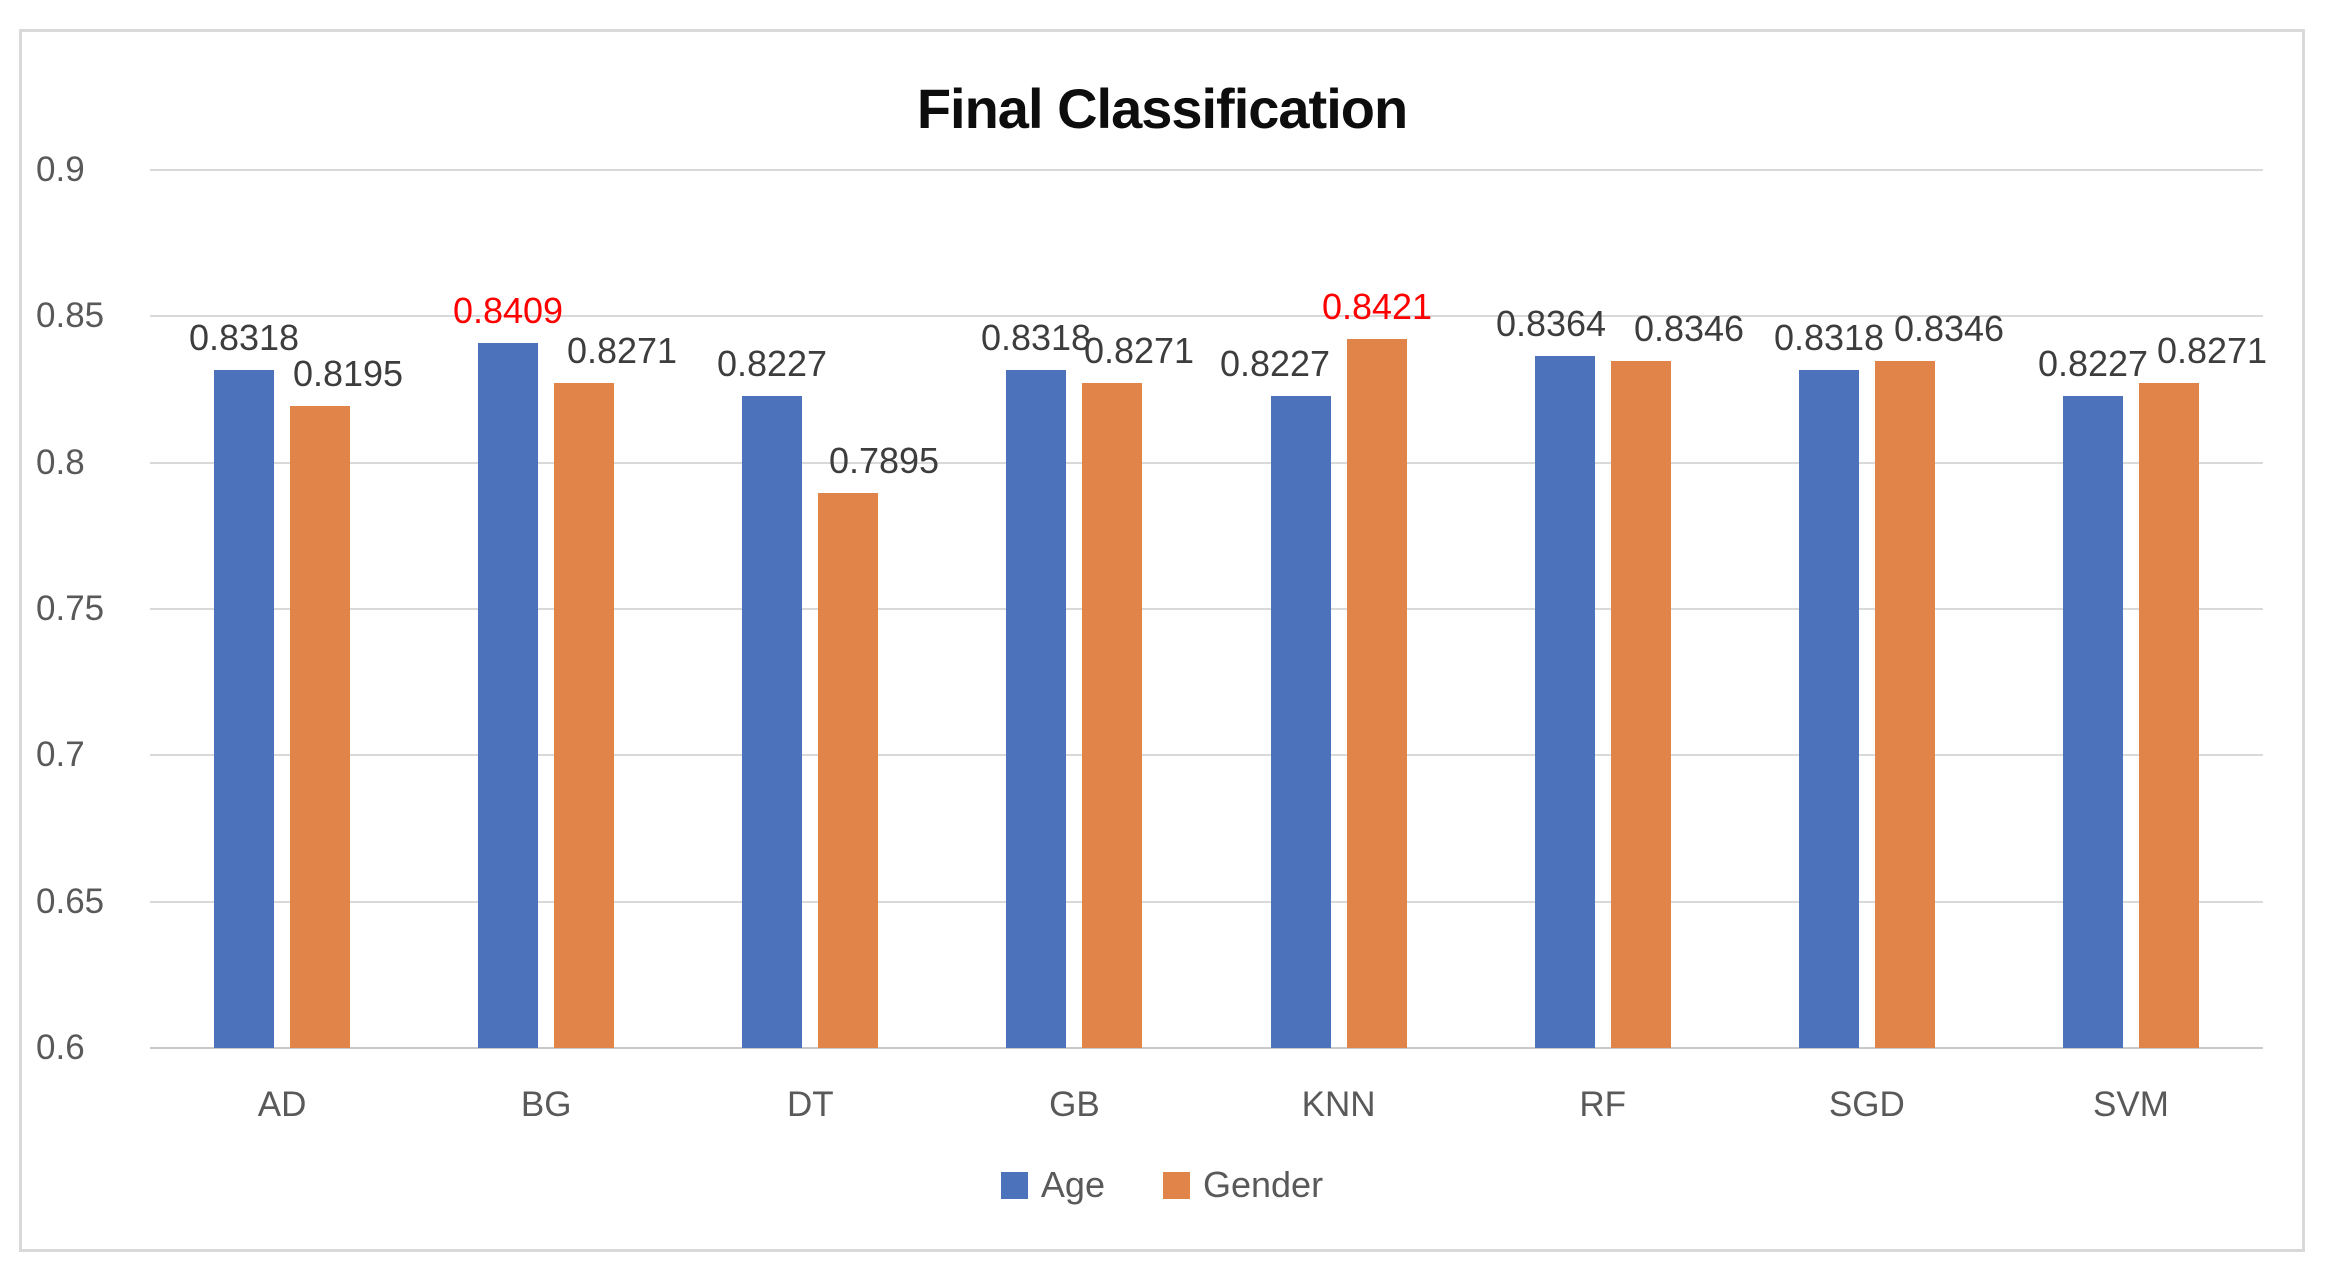 The height and width of the screenshot is (1271, 2325). What do you see at coordinates (1377, 693) in the screenshot?
I see `bar-gender-knn` at bounding box center [1377, 693].